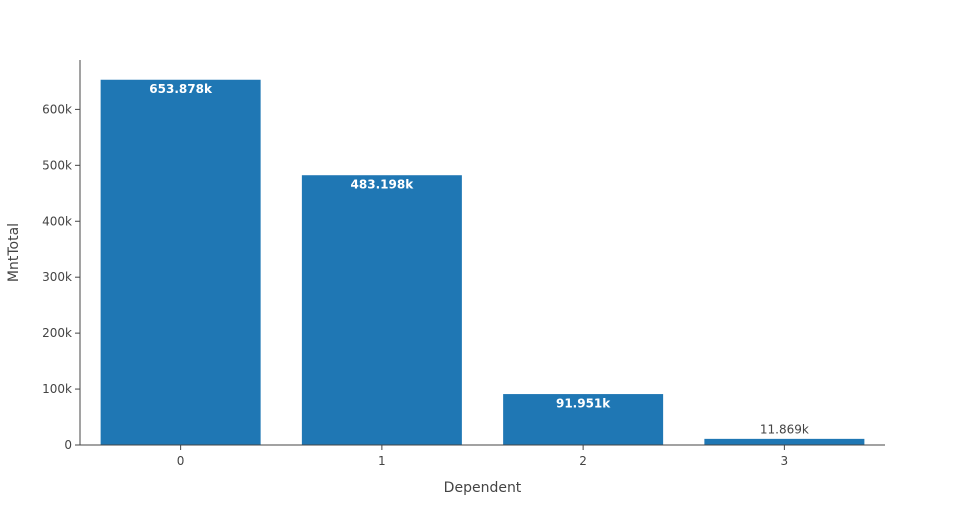 This screenshot has height=525, width=964. I want to click on data-label-2: 91.951k, so click(583, 404).